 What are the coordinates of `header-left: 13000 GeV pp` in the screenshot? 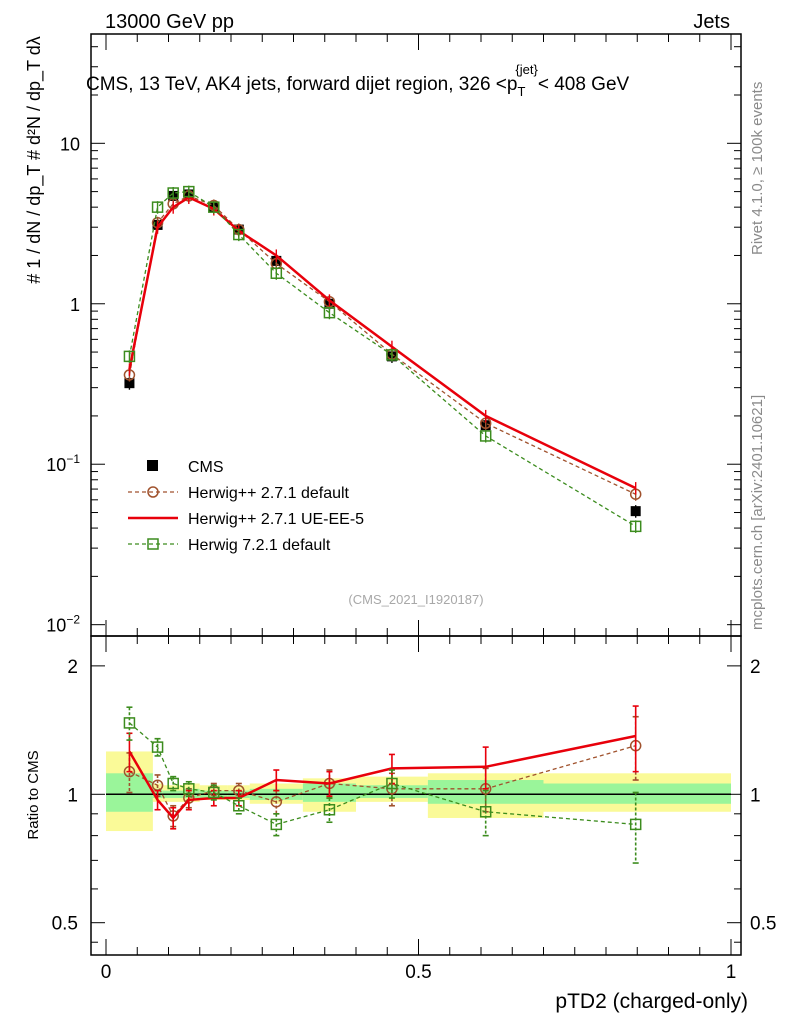 It's located at (169, 22).